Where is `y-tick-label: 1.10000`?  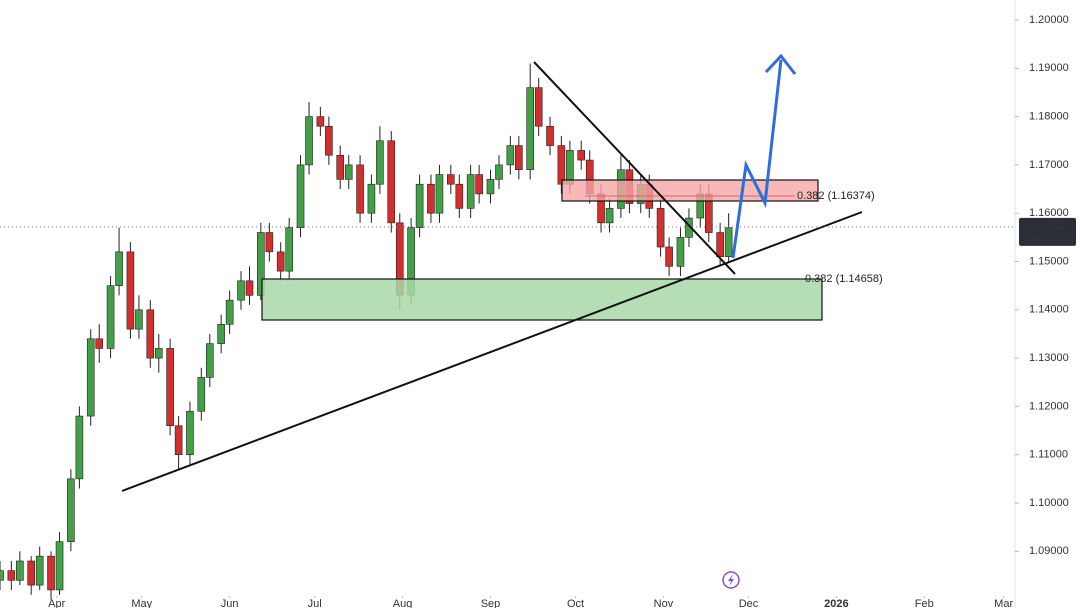
y-tick-label: 1.10000 is located at coordinates (1049, 503).